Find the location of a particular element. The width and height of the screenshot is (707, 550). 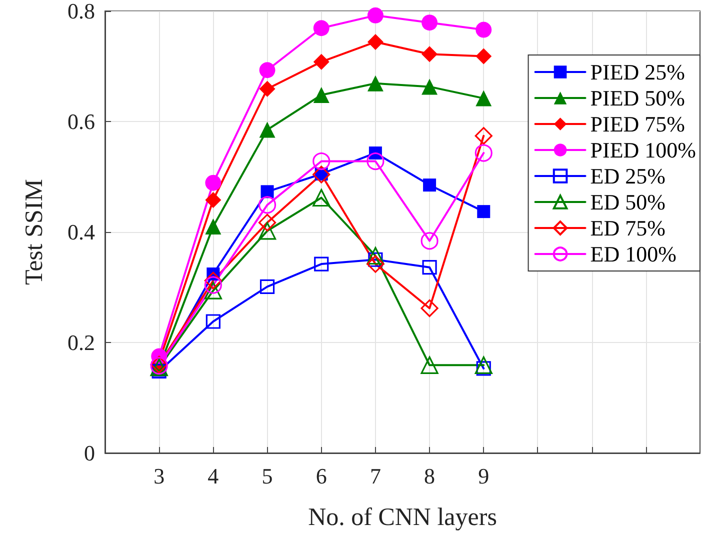

legend-label: ED 75% is located at coordinates (628, 228).